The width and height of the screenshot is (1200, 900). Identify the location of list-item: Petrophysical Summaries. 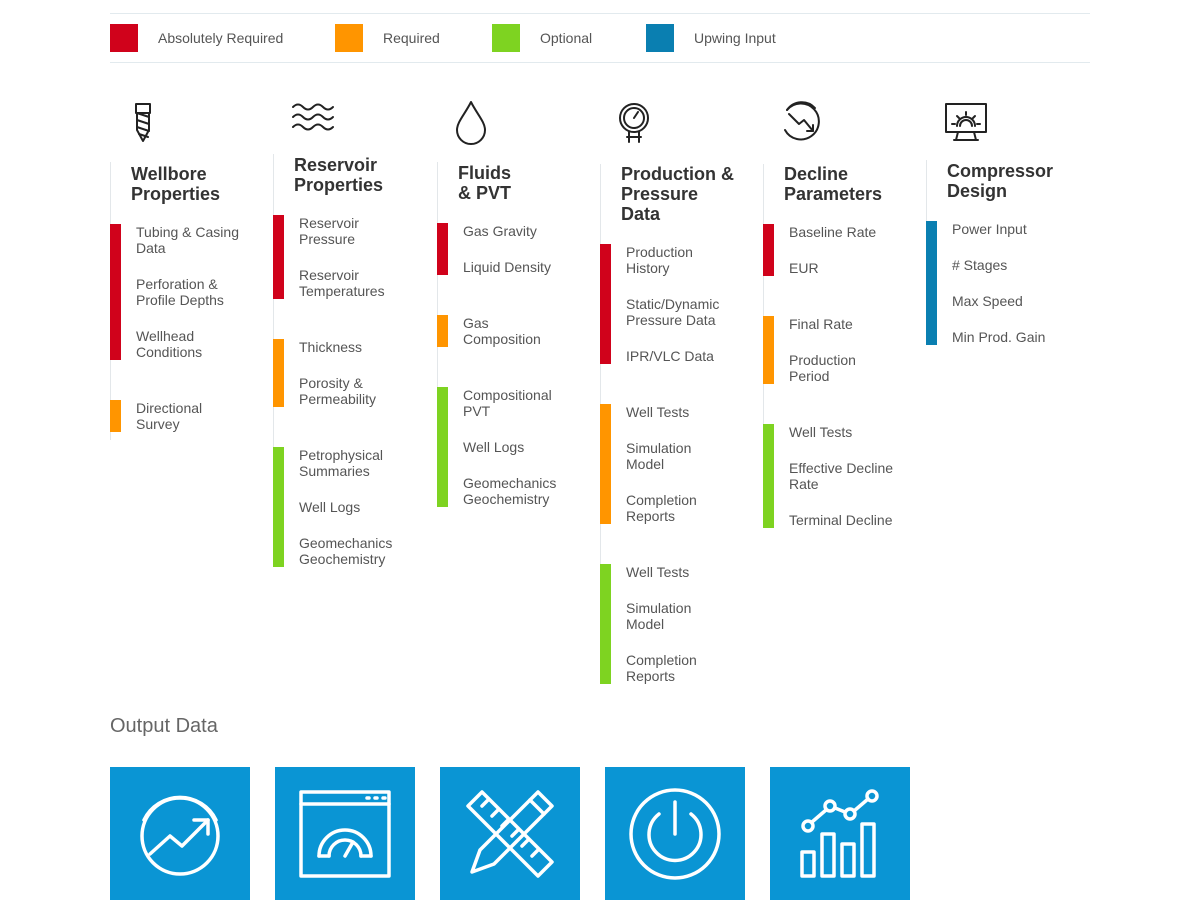
(341, 463).